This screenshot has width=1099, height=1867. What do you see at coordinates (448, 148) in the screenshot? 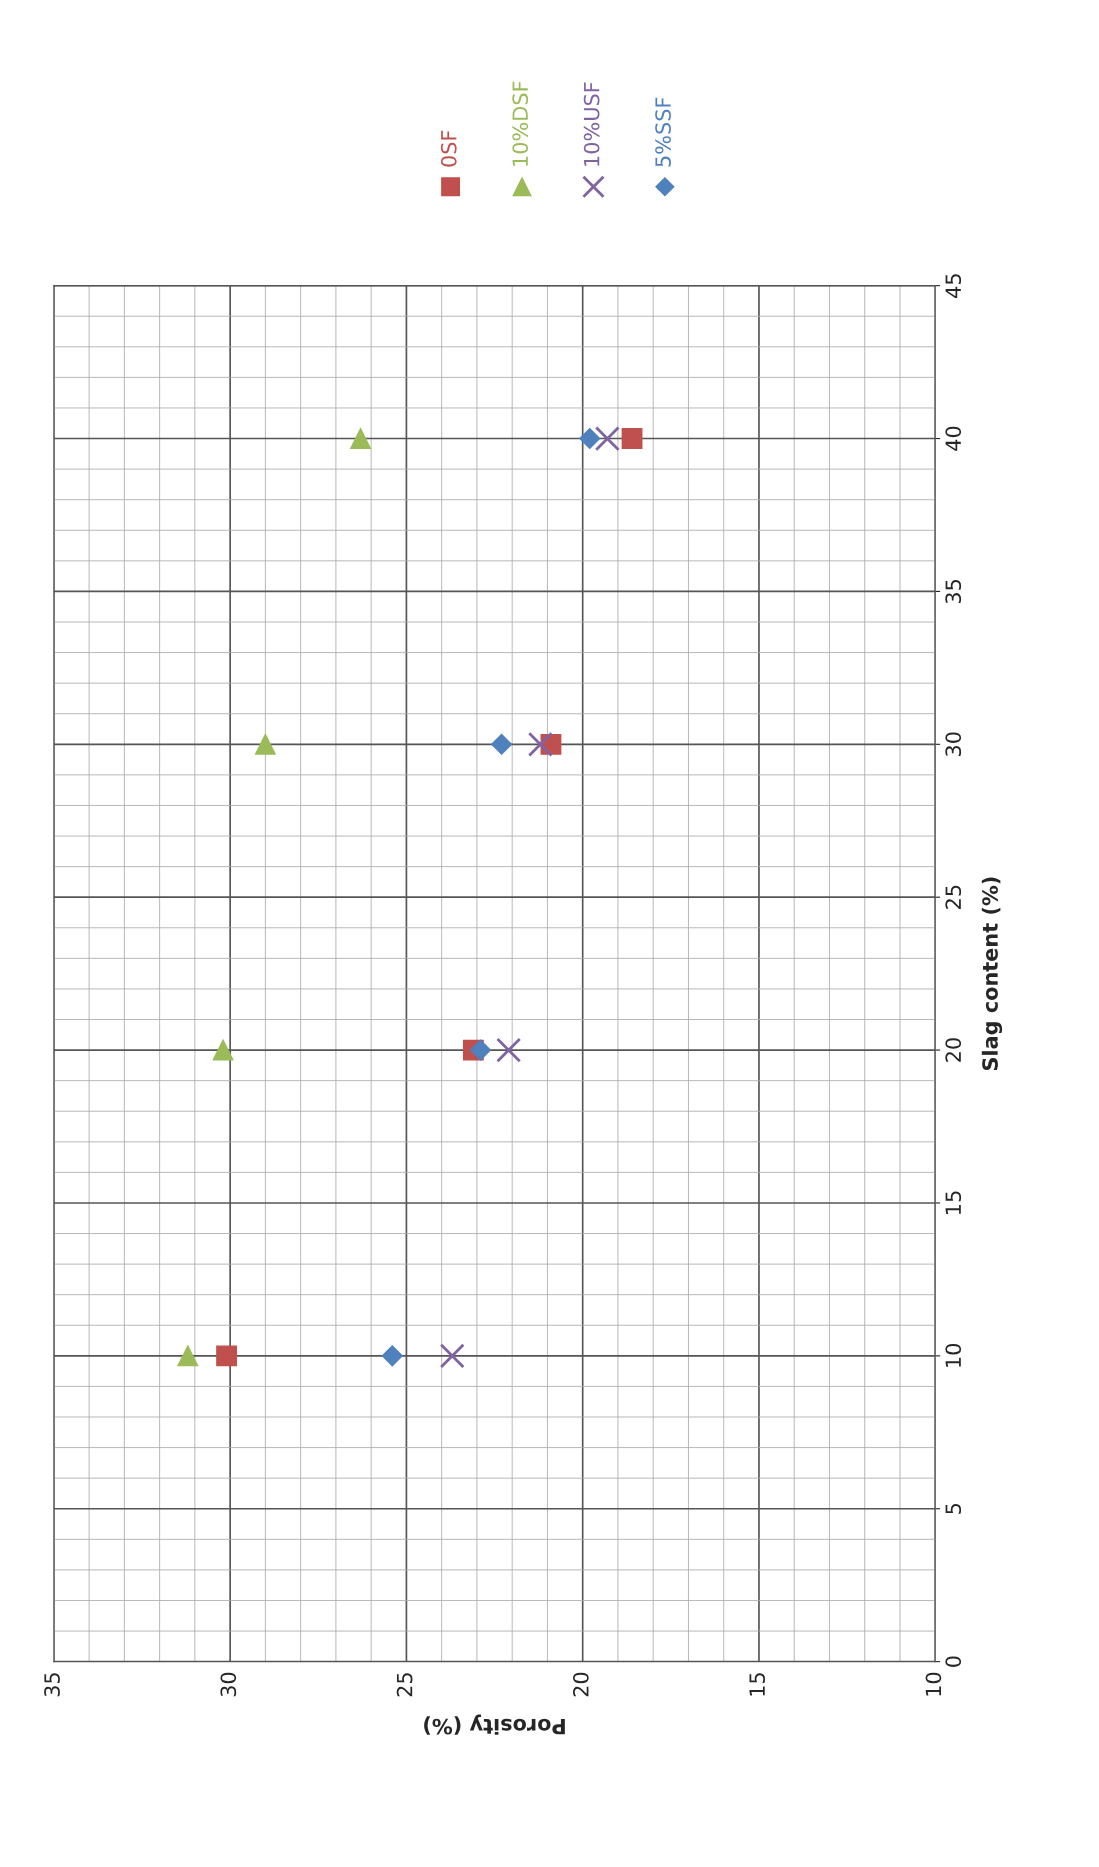
I see `text: 0SF` at bounding box center [448, 148].